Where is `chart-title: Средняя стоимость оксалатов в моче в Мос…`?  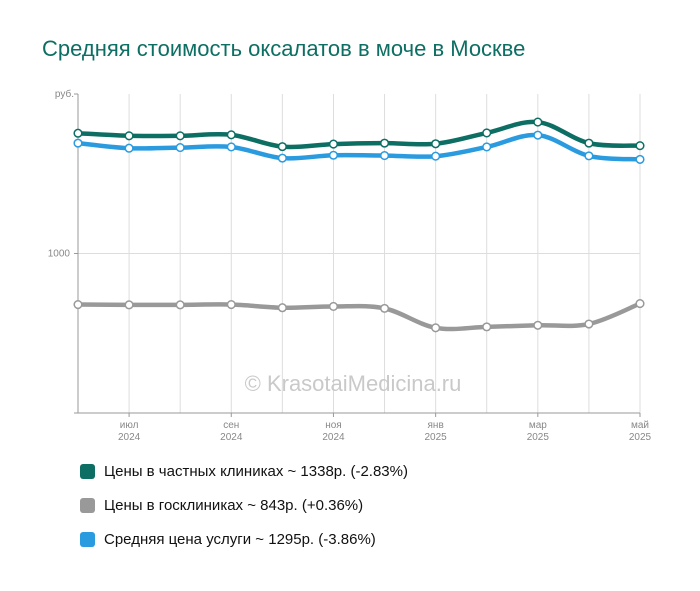
chart-title: Средняя стоимость оксалатов в моче в Мос… is located at coordinates (284, 48).